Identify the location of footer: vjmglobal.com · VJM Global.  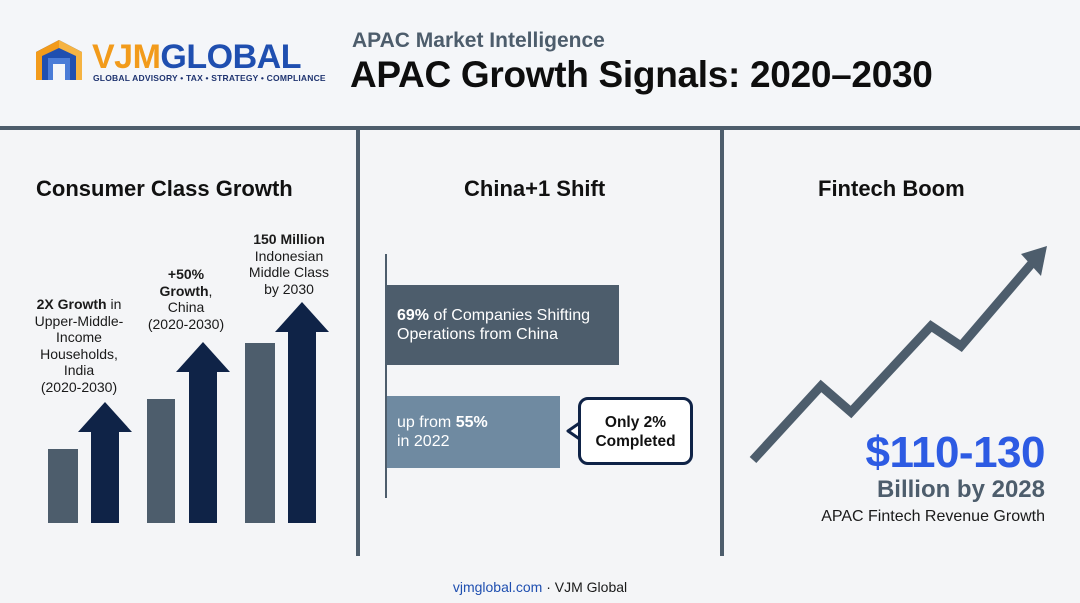
(540, 587).